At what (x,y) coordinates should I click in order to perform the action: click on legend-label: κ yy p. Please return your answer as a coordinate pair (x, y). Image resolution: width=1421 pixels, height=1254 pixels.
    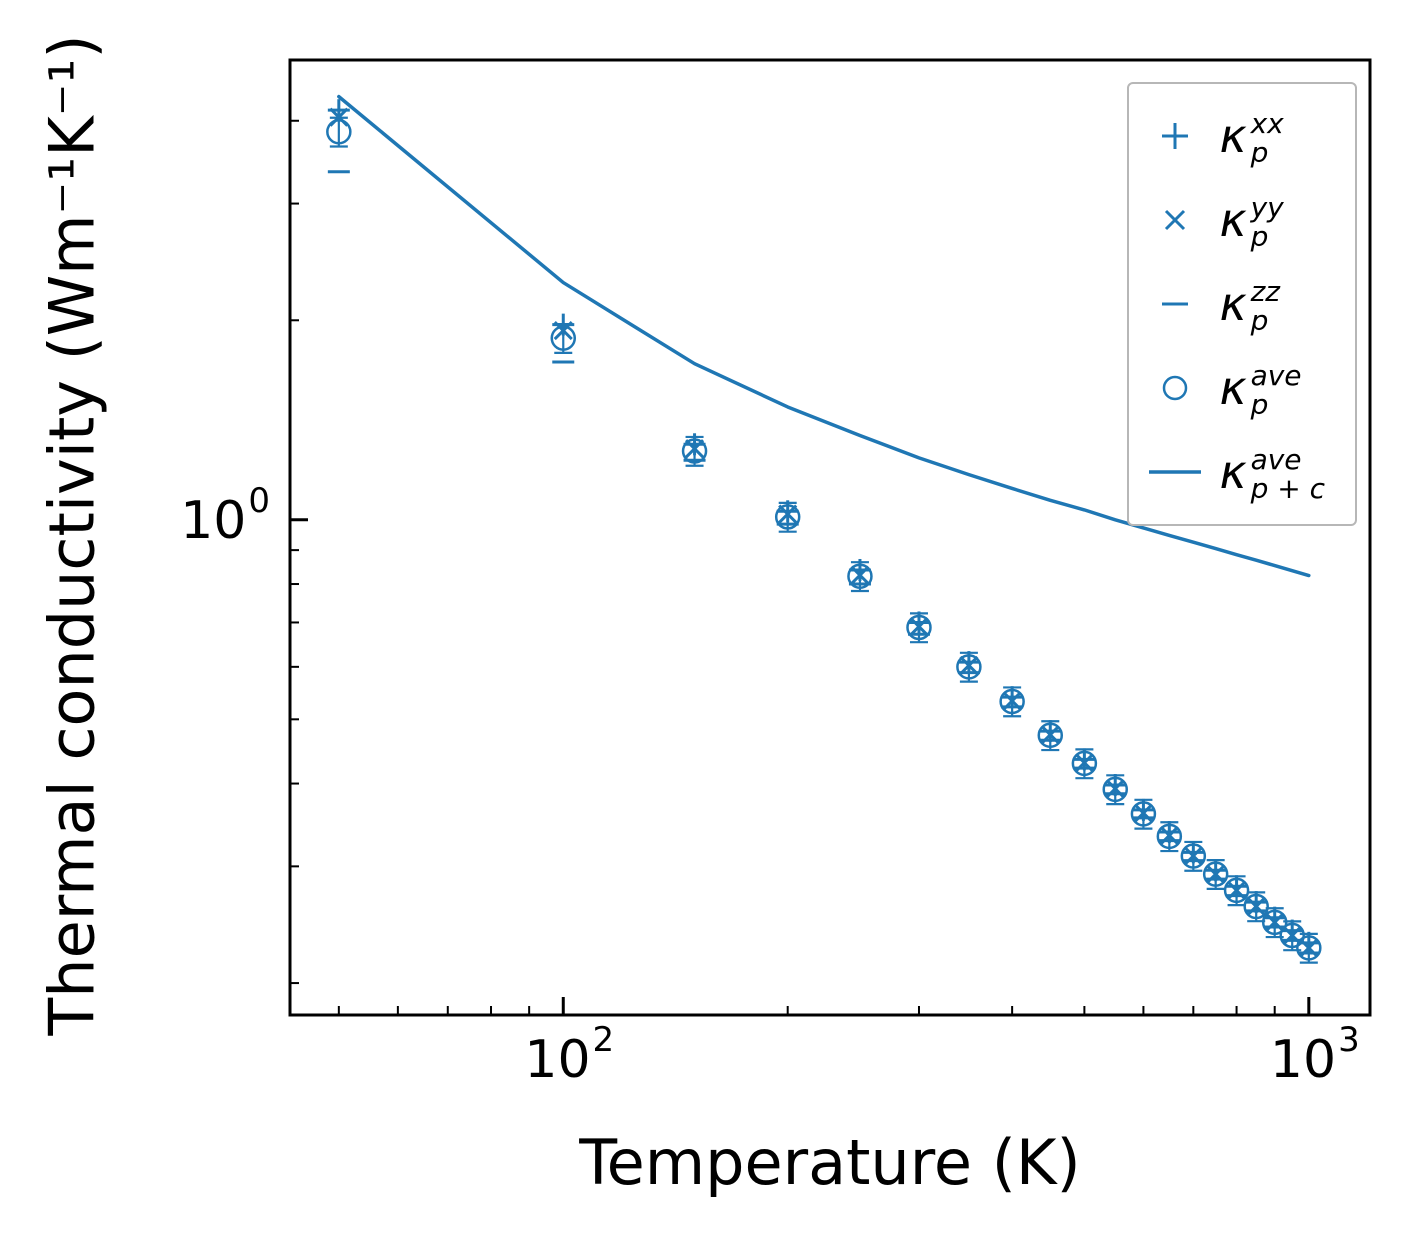
    Looking at the image, I should click on (1251, 221).